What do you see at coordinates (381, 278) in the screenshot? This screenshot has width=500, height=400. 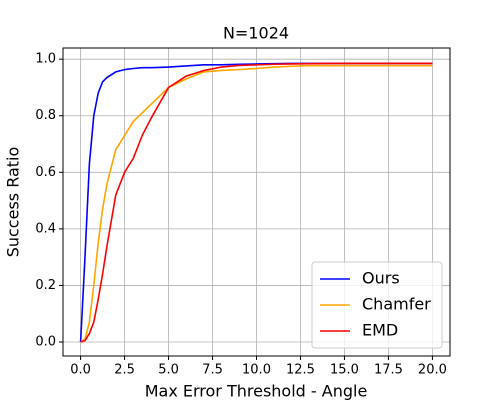 I see `legend-label: Ours` at bounding box center [381, 278].